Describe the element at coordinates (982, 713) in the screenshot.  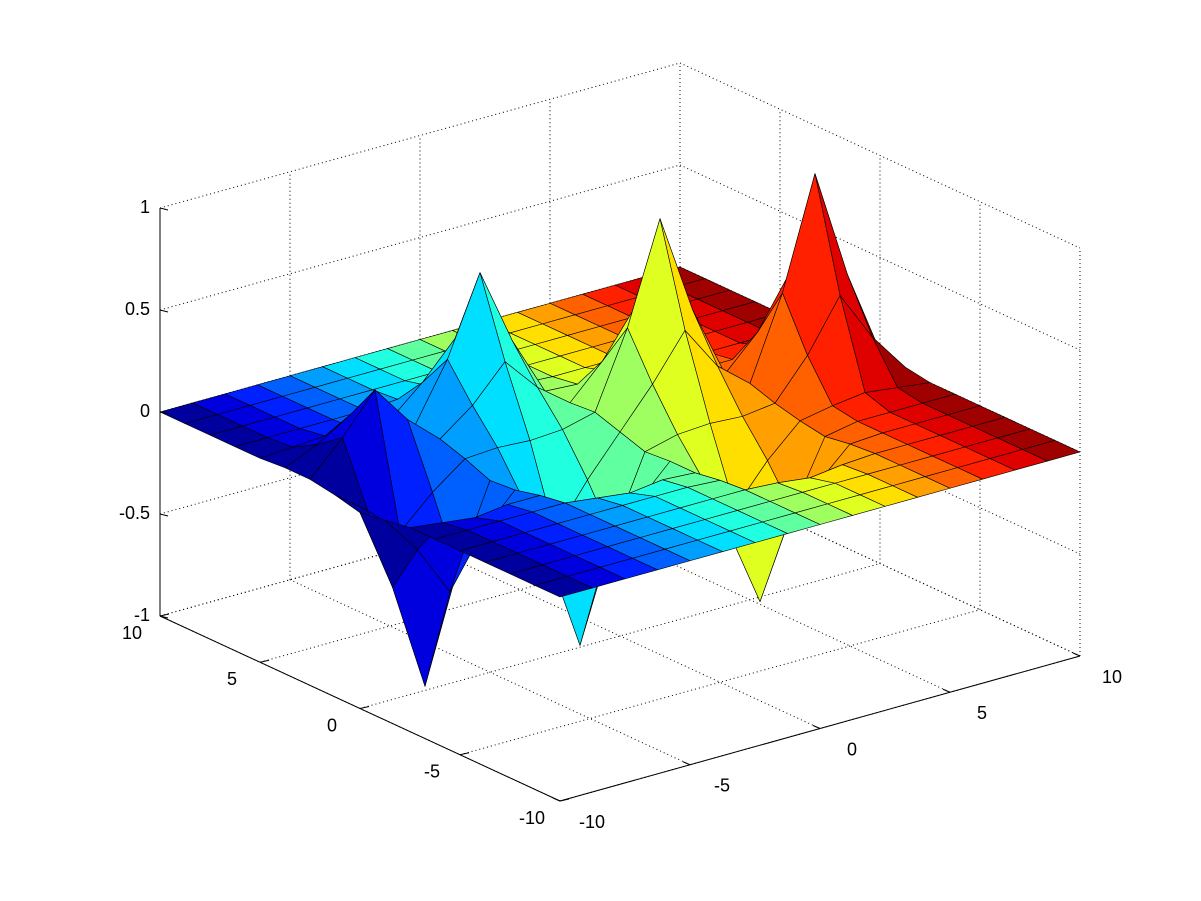
I see `x-tick-label: 5` at that location.